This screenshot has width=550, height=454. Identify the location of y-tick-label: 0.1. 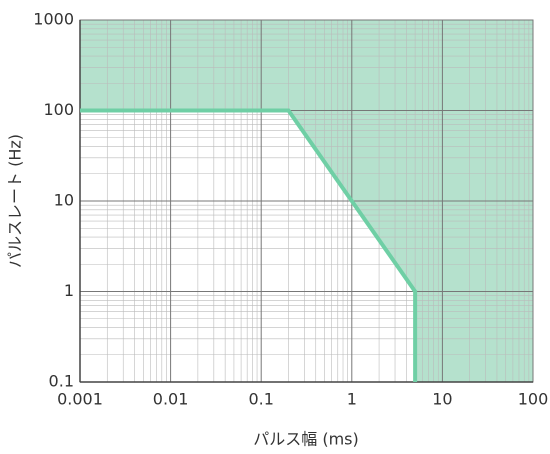
(61, 381).